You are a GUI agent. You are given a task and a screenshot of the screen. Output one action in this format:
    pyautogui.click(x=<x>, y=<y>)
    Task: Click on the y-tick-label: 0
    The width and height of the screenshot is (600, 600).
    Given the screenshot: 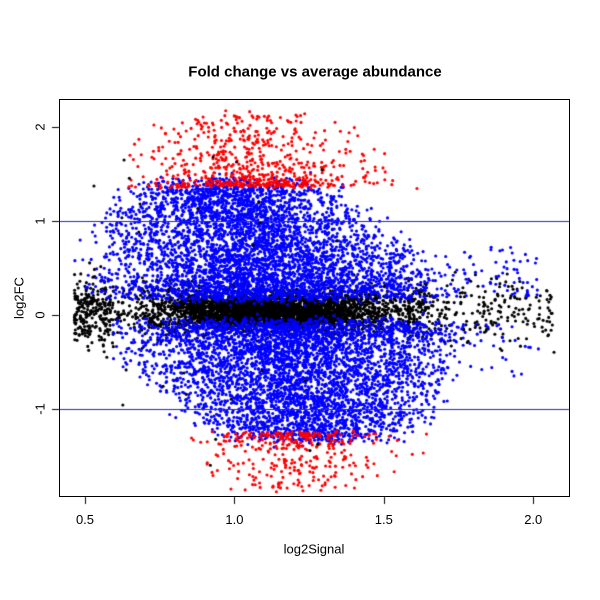 What is the action you would take?
    pyautogui.click(x=40, y=315)
    